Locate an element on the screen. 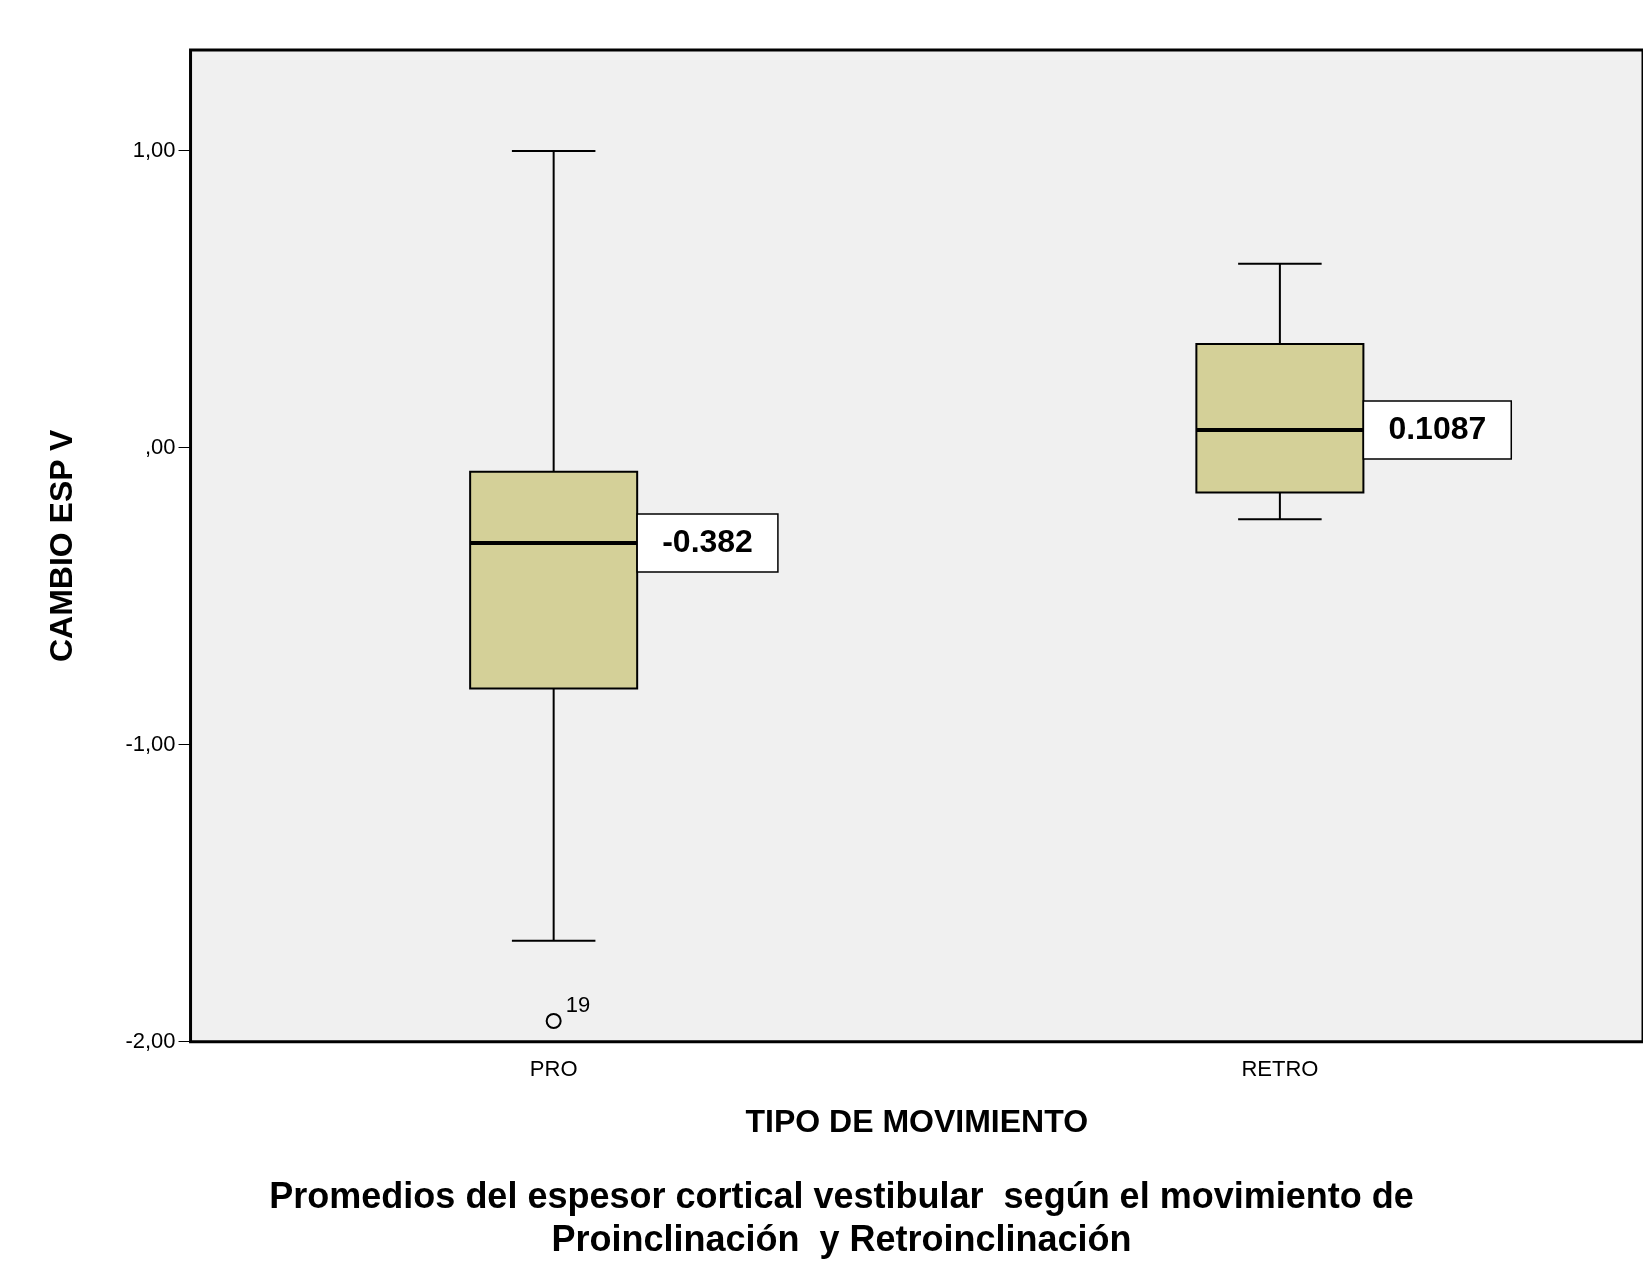 This screenshot has height=1273, width=1643. y-tick-label: ,00 is located at coordinates (160, 446).